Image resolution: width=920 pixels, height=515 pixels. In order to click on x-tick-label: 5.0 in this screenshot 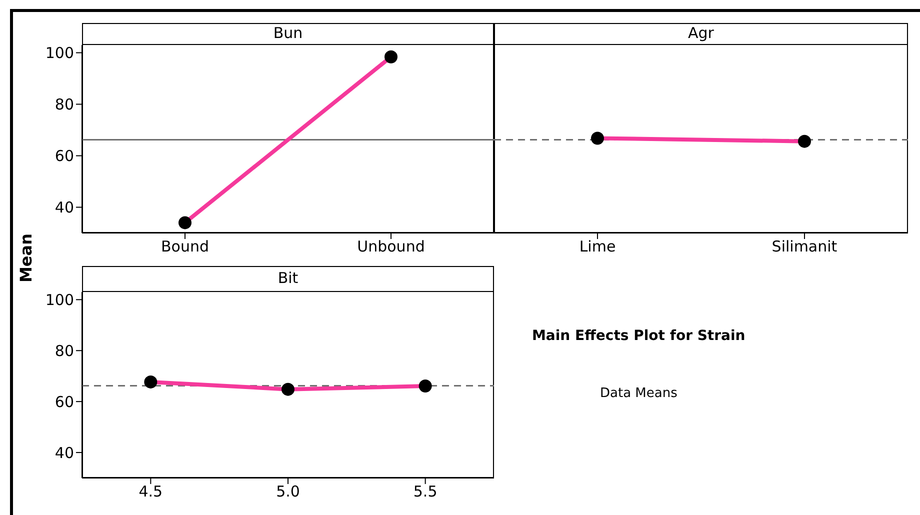, I will do `click(288, 491)`.